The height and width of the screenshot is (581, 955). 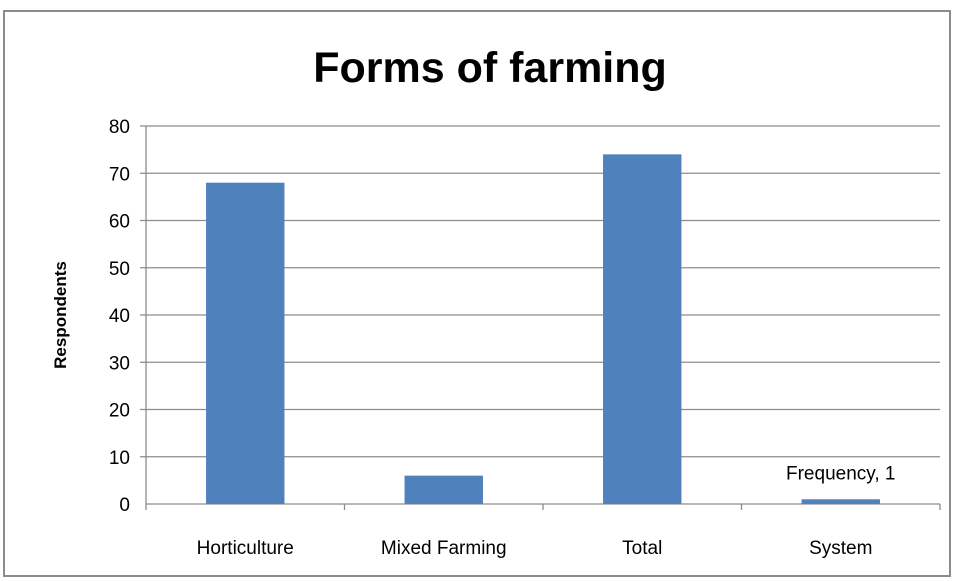 I want to click on bar-horticulture, so click(x=245, y=343).